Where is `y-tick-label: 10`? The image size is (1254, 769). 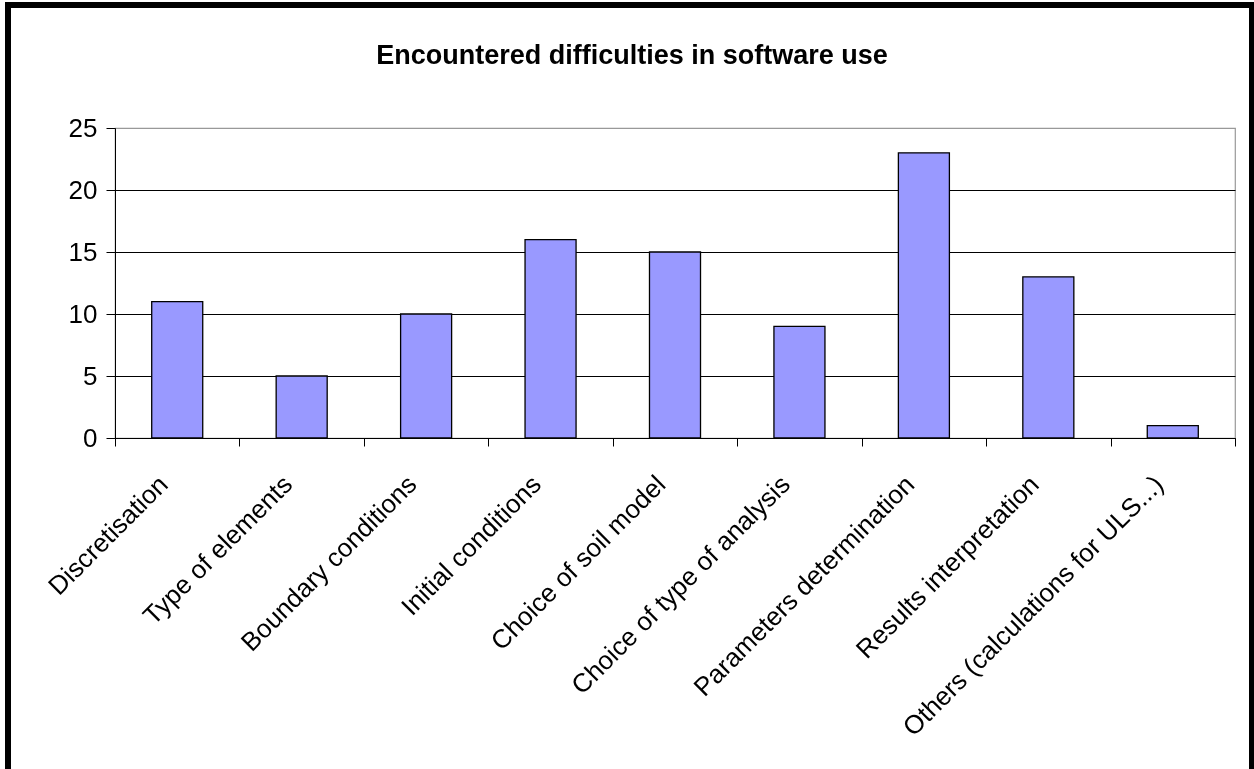 y-tick-label: 10 is located at coordinates (83, 313).